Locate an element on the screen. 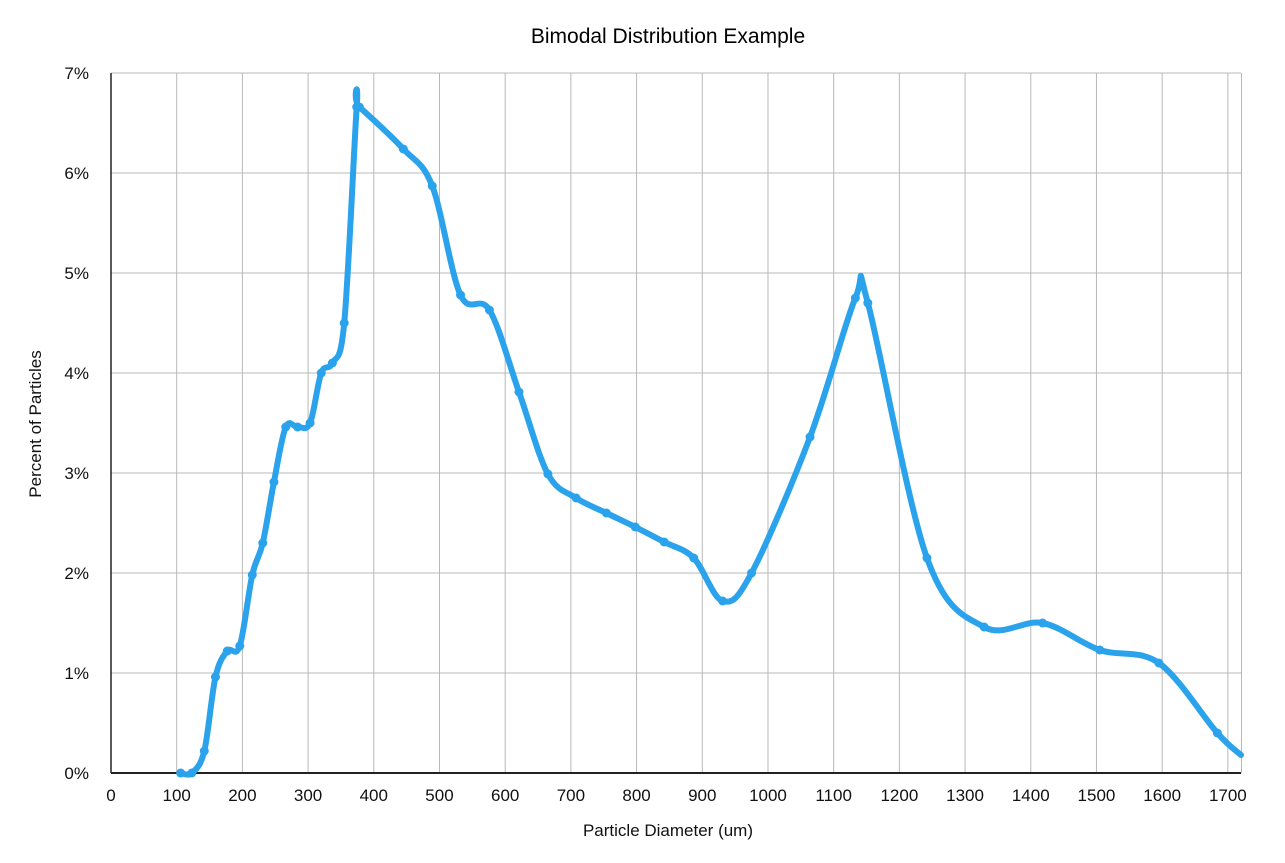 Image resolution: width=1285 pixels, height=863 pixels. chart-title: Bimodal Distribution Example is located at coordinates (668, 36).